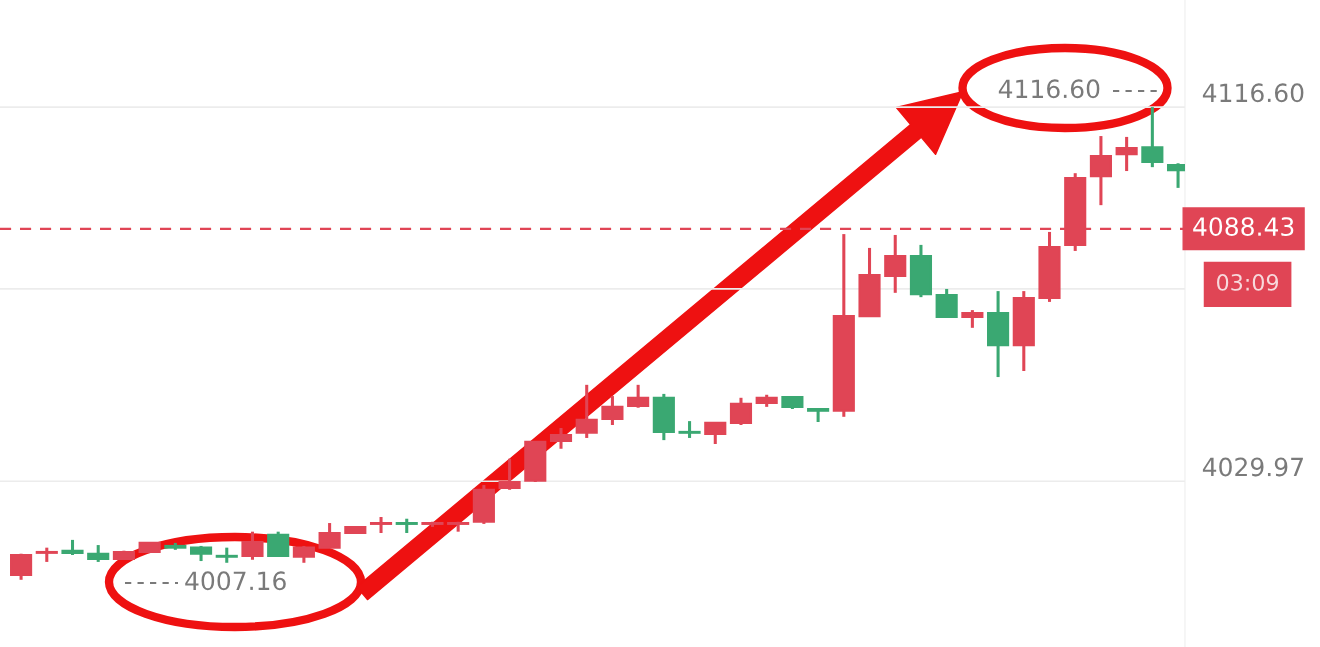 This screenshot has height=647, width=1320. What do you see at coordinates (1243, 227) in the screenshot?
I see `ref-line-label: 4088.43` at bounding box center [1243, 227].